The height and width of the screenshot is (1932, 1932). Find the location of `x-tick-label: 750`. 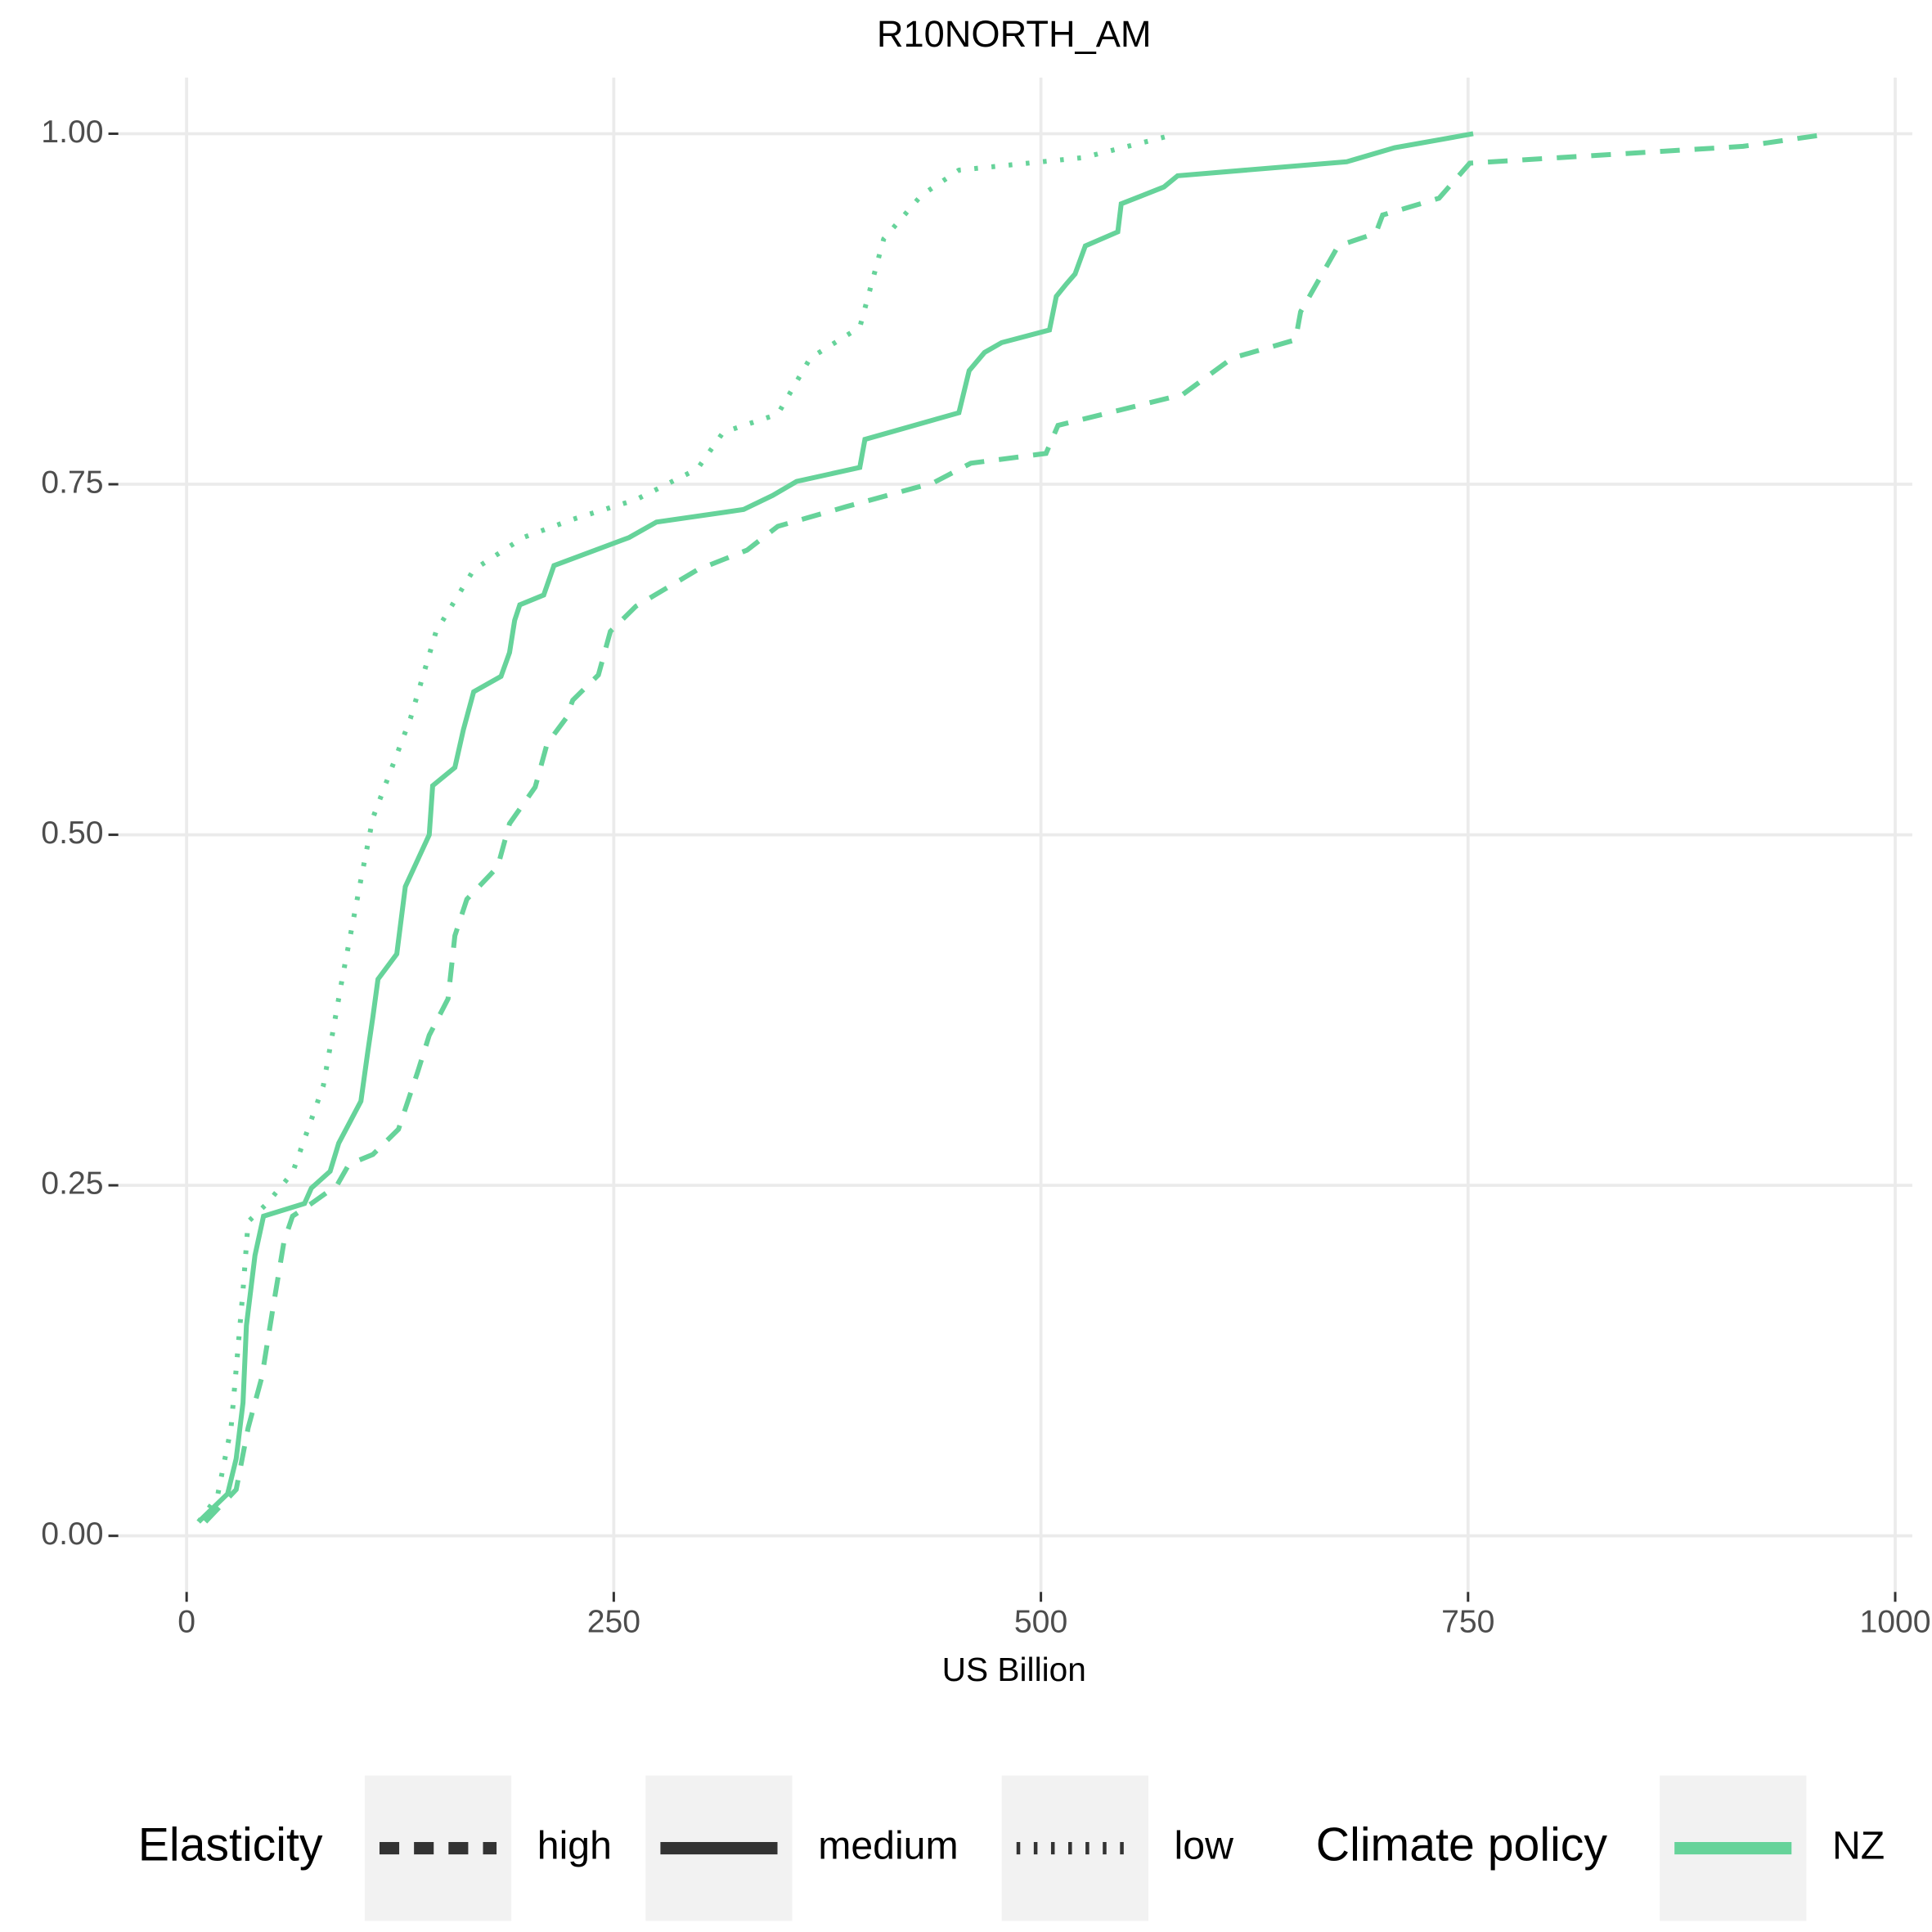

x-tick-label: 750 is located at coordinates (1467, 1623).